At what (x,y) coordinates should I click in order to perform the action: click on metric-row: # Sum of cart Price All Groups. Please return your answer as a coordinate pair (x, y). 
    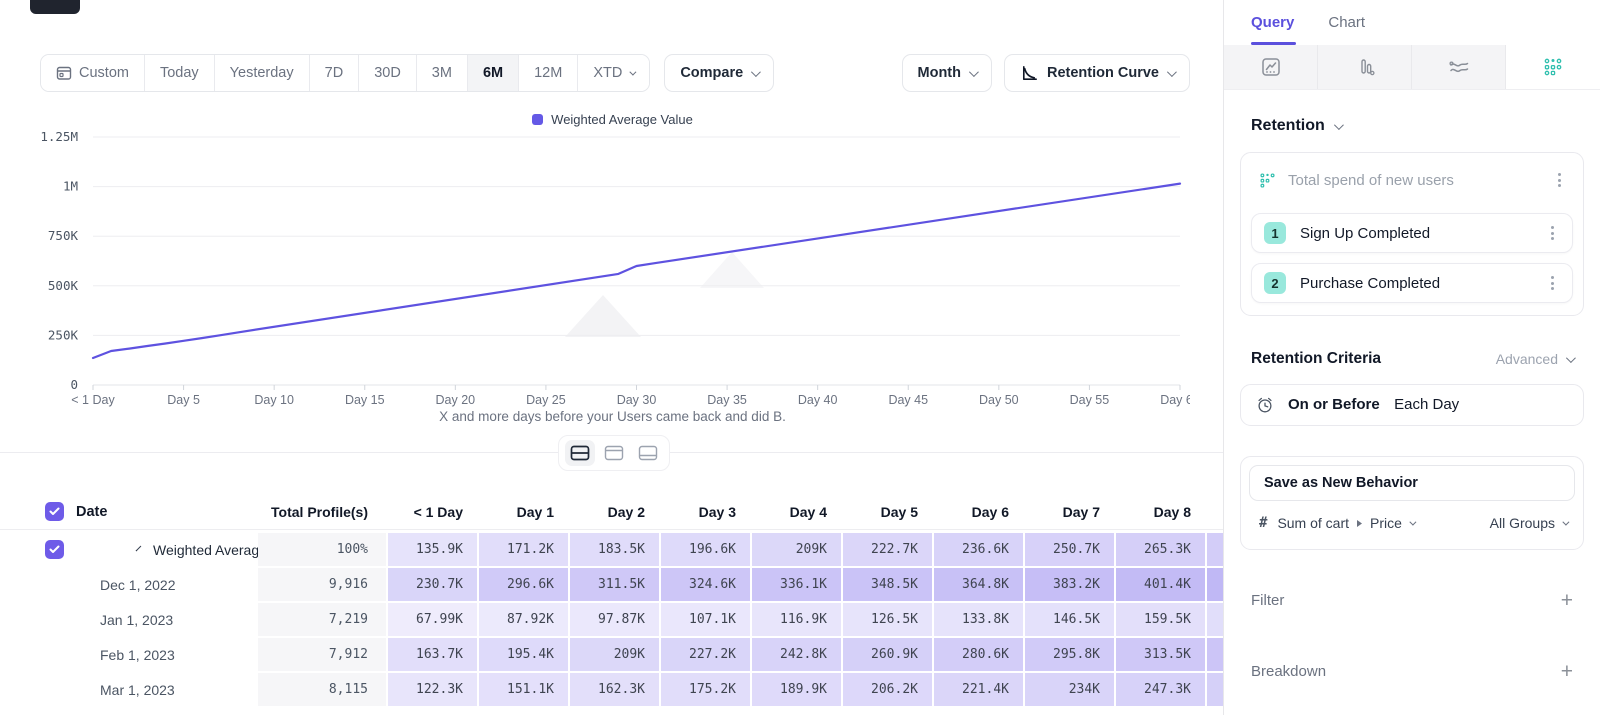
    Looking at the image, I should click on (1412, 521).